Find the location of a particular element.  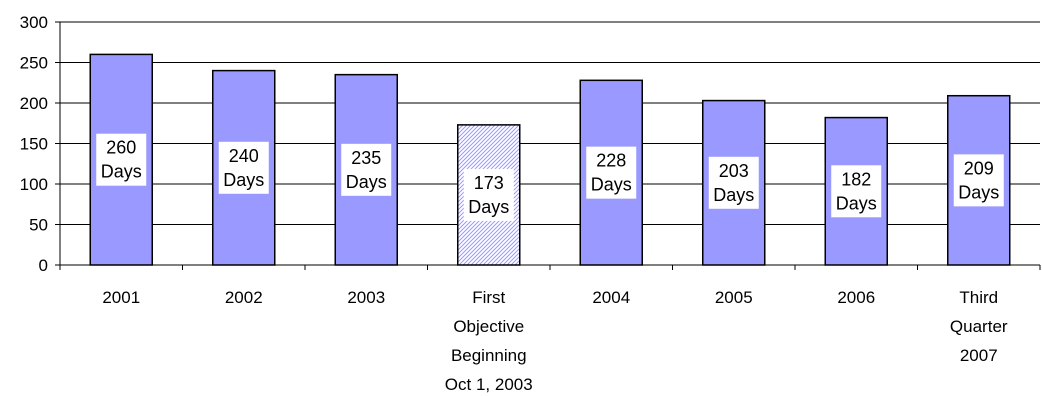

y-tick-label: 150 is located at coordinates (34, 144).